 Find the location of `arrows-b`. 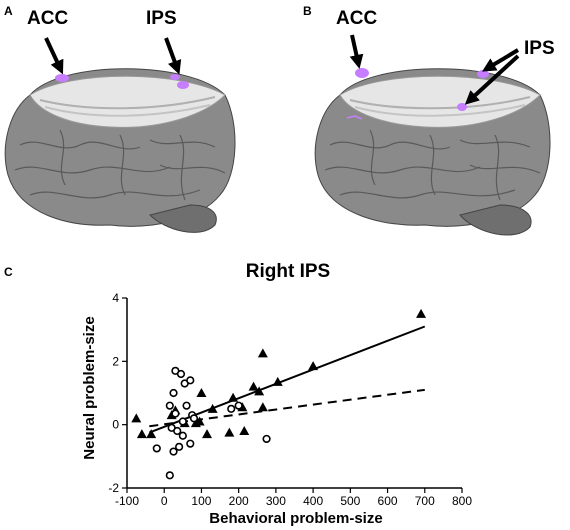

arrows-b is located at coordinates (434, 69).